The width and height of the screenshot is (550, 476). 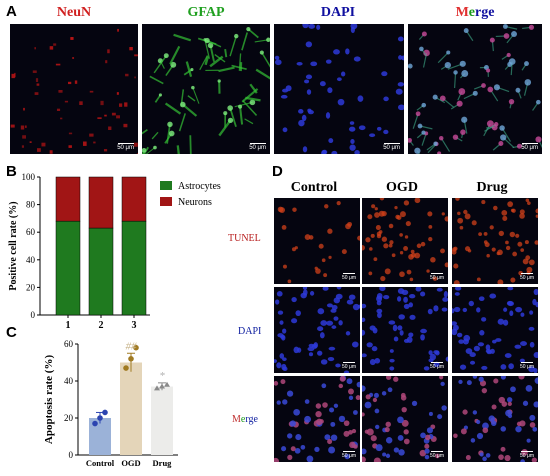 What do you see at coordinates (166, 201) in the screenshot?
I see `legend-swatch-neurons` at bounding box center [166, 201].